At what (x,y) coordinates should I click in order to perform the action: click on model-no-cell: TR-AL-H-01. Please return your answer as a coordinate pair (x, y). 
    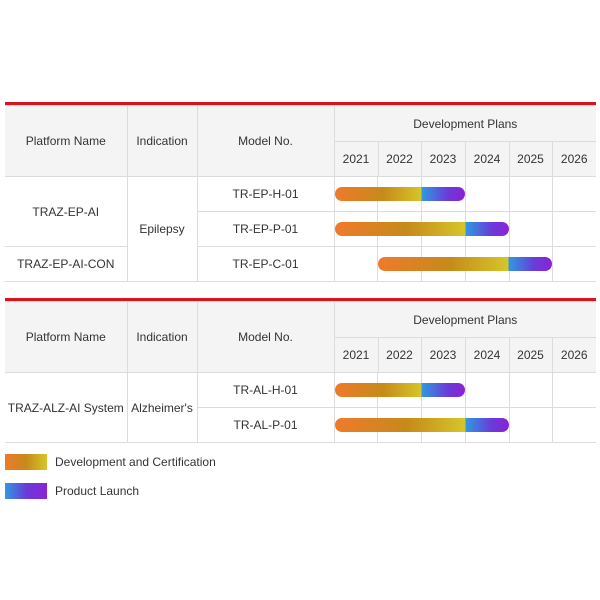
    Looking at the image, I should click on (265, 390).